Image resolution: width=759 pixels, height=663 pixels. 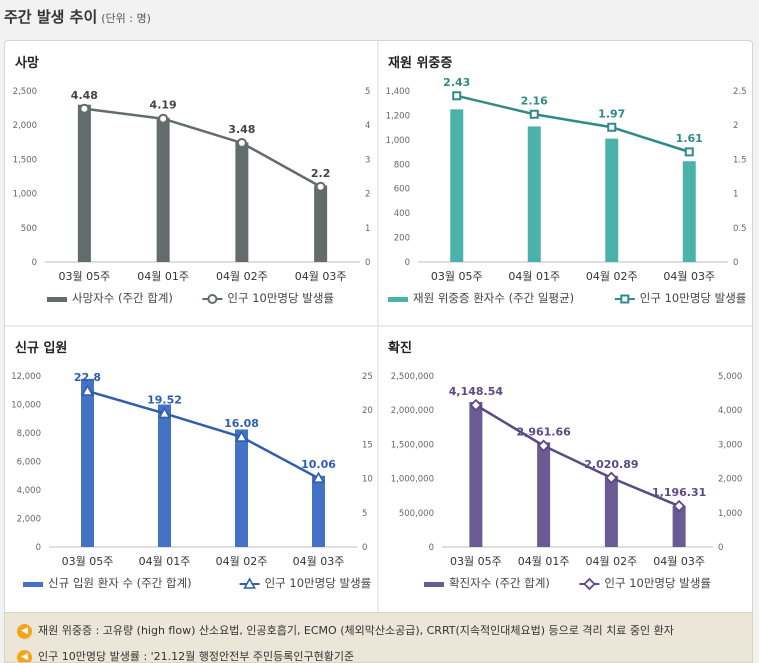 I want to click on rate-data-label: 10.06, so click(x=318, y=464).